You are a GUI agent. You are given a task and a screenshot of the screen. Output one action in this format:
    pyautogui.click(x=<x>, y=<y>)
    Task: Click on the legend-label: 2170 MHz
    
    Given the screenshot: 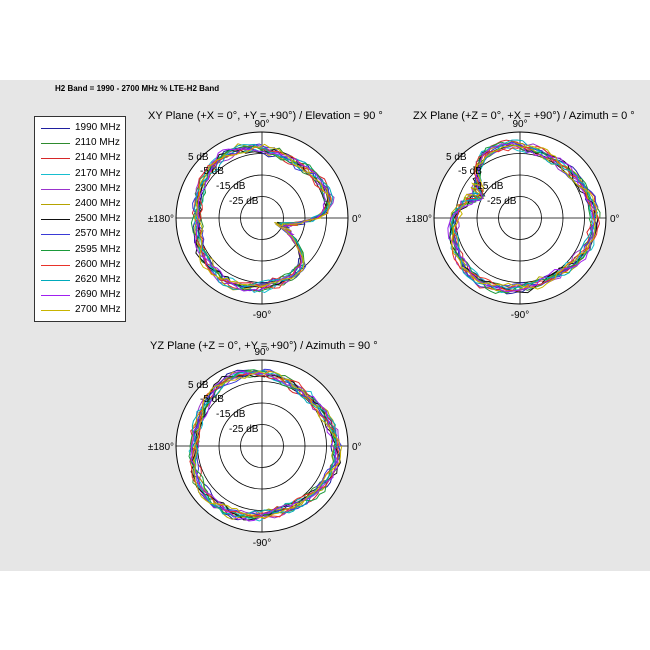 What is the action you would take?
    pyautogui.click(x=98, y=173)
    